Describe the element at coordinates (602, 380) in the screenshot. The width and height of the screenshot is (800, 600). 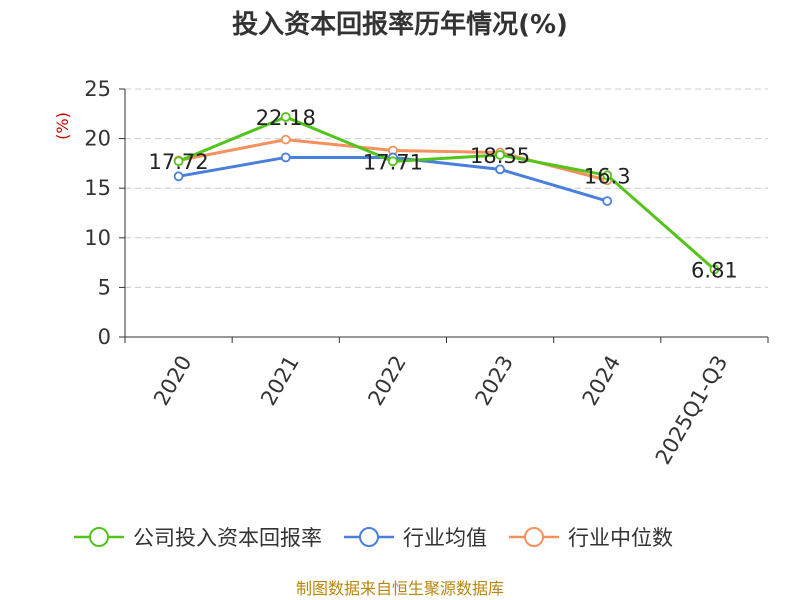
I see `x-tick-label-2024: 2024` at that location.